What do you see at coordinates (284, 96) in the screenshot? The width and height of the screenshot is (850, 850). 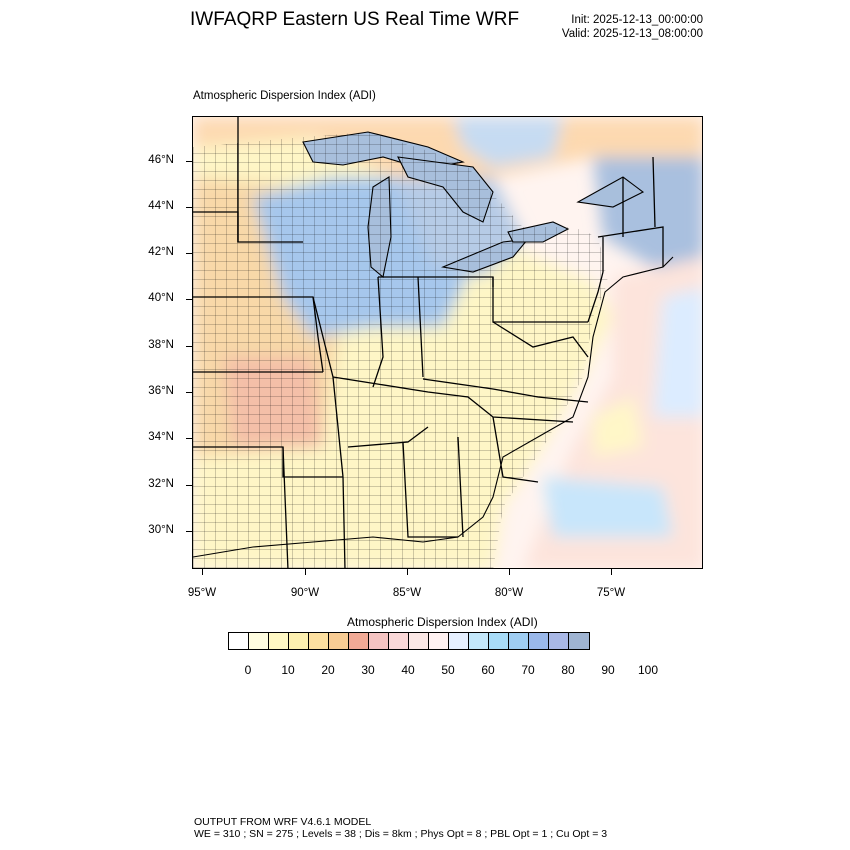 I see `plot-label: Atmospheric Dispersion Index (ADI)` at bounding box center [284, 96].